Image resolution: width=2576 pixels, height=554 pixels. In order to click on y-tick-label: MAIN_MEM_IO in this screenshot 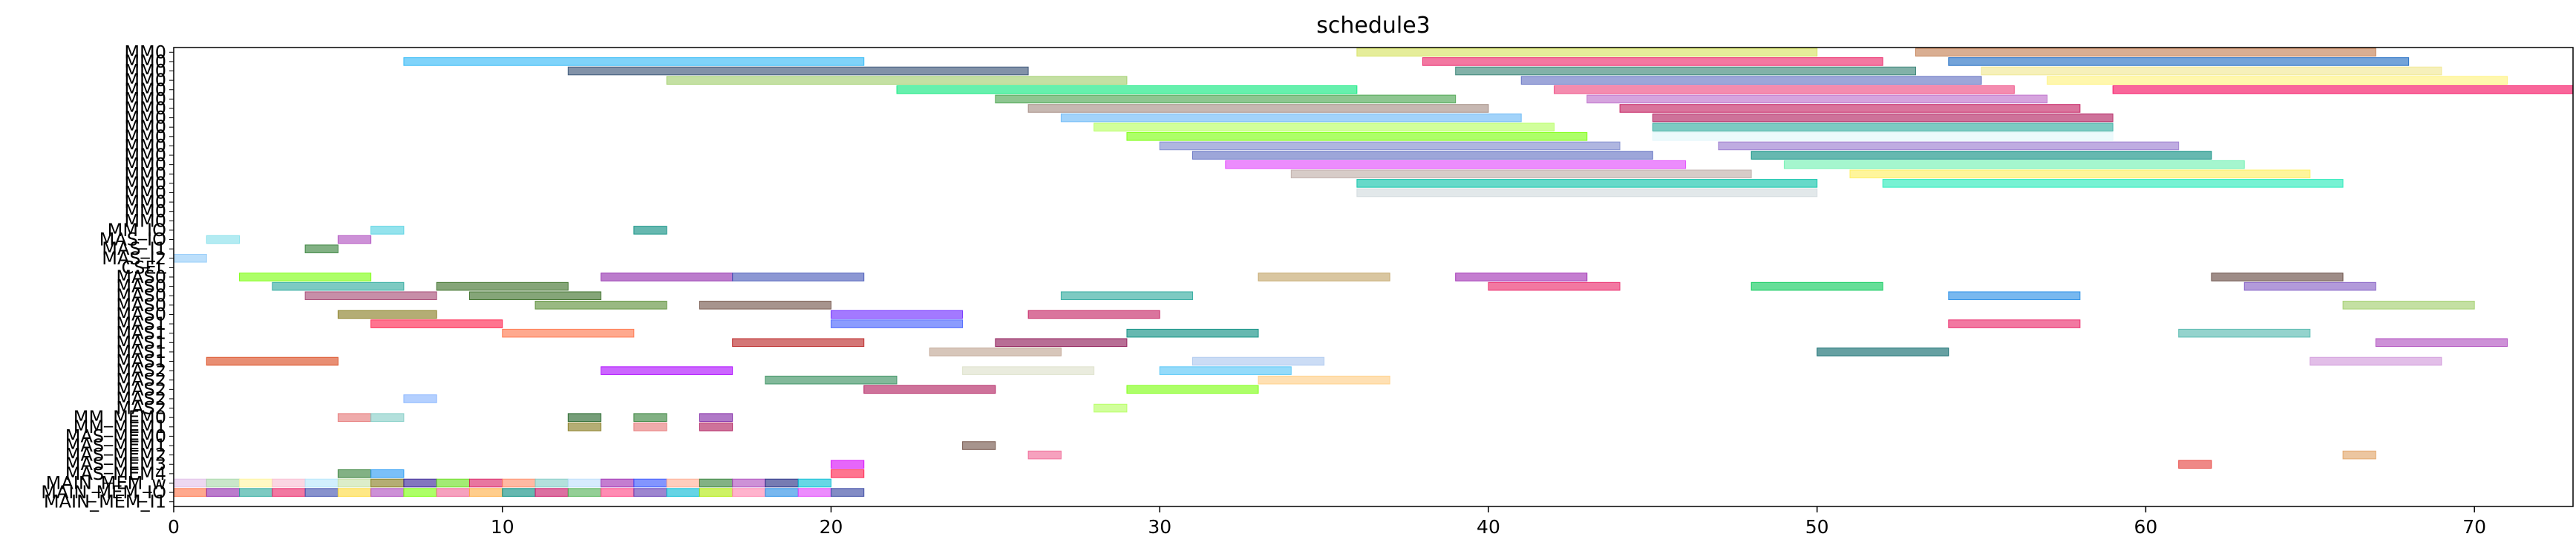, I will do `click(104, 493)`.